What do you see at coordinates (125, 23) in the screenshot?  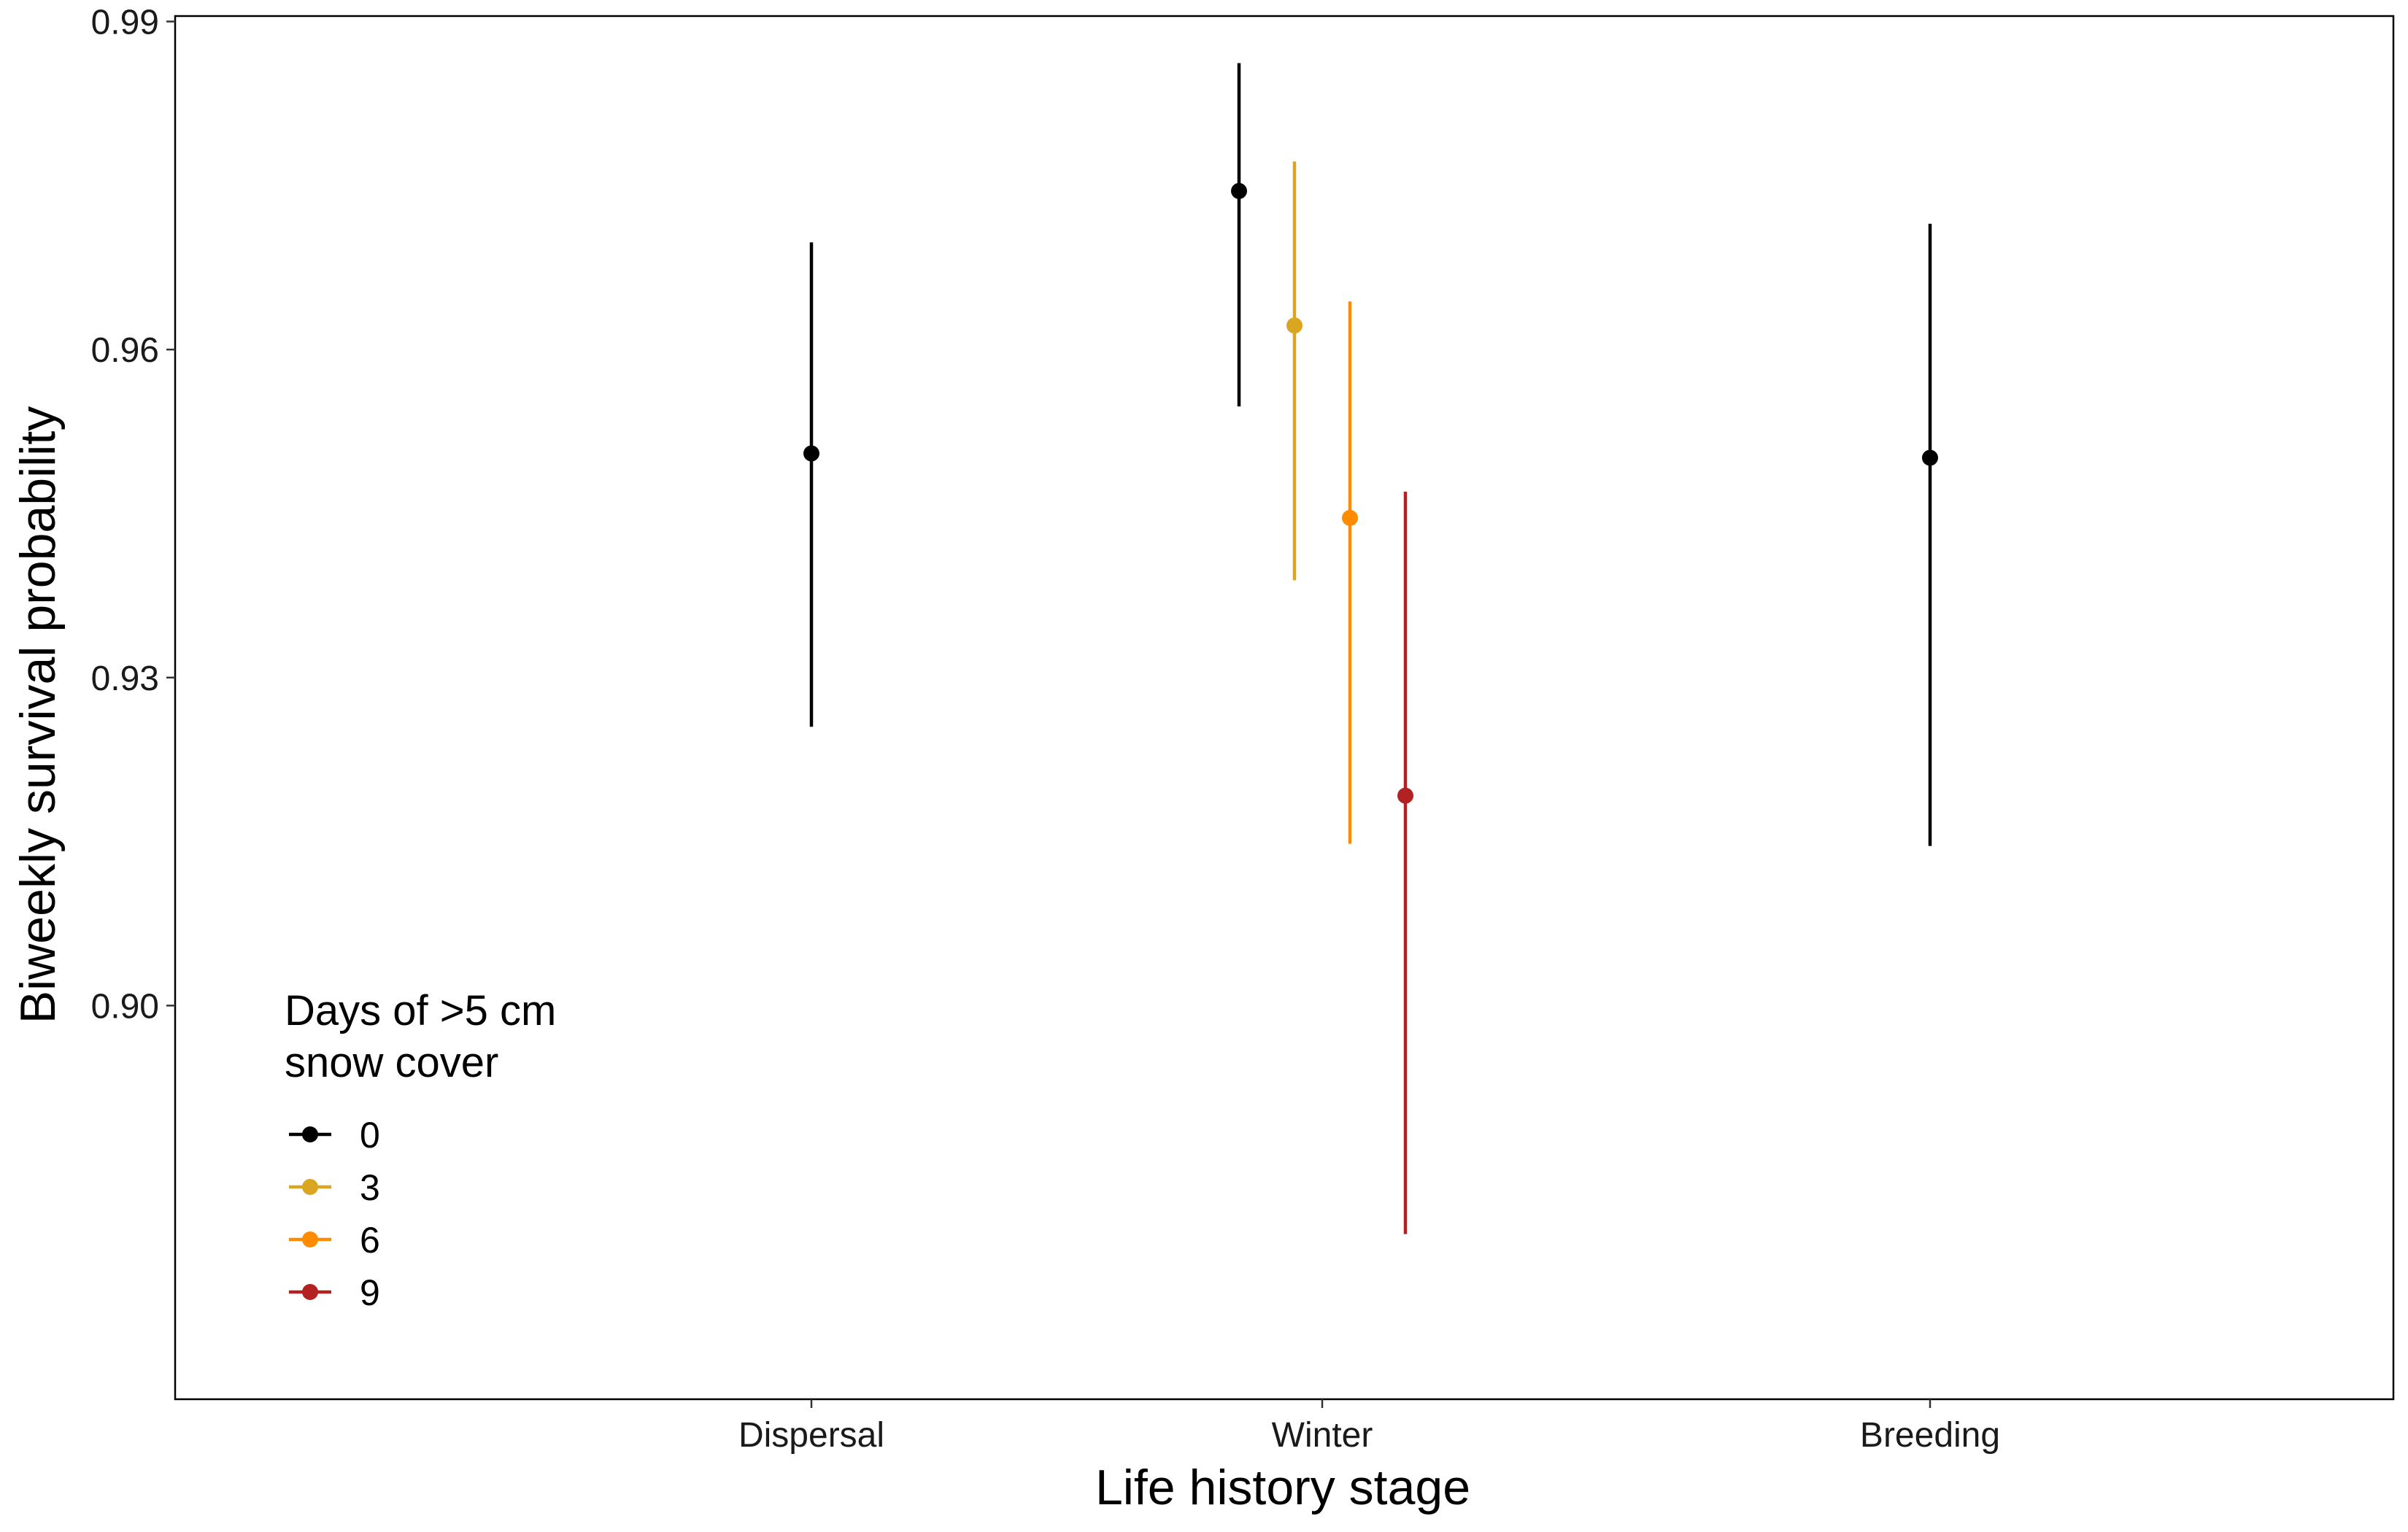 I see `y-tick-label: 0.99` at bounding box center [125, 23].